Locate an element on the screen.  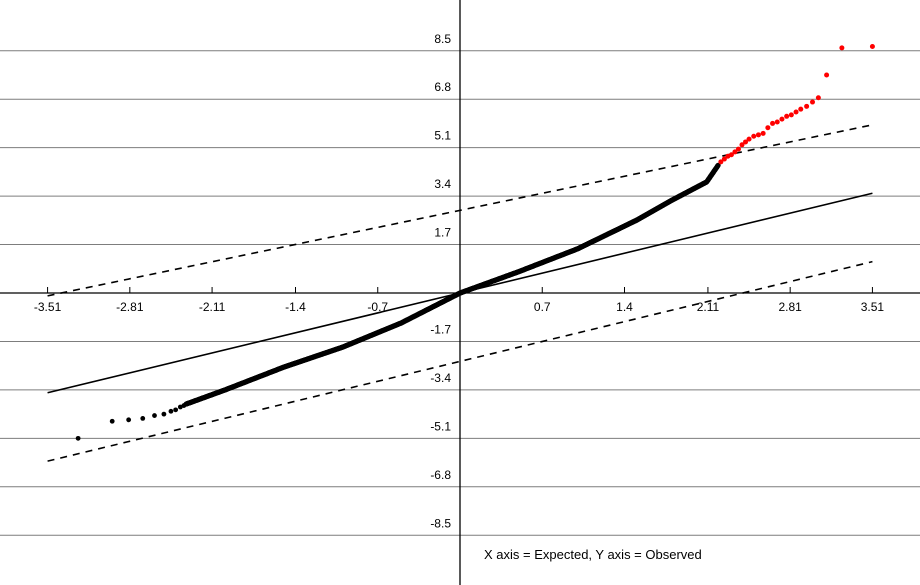
y-tick-label: 8.5 is located at coordinates (442, 39).